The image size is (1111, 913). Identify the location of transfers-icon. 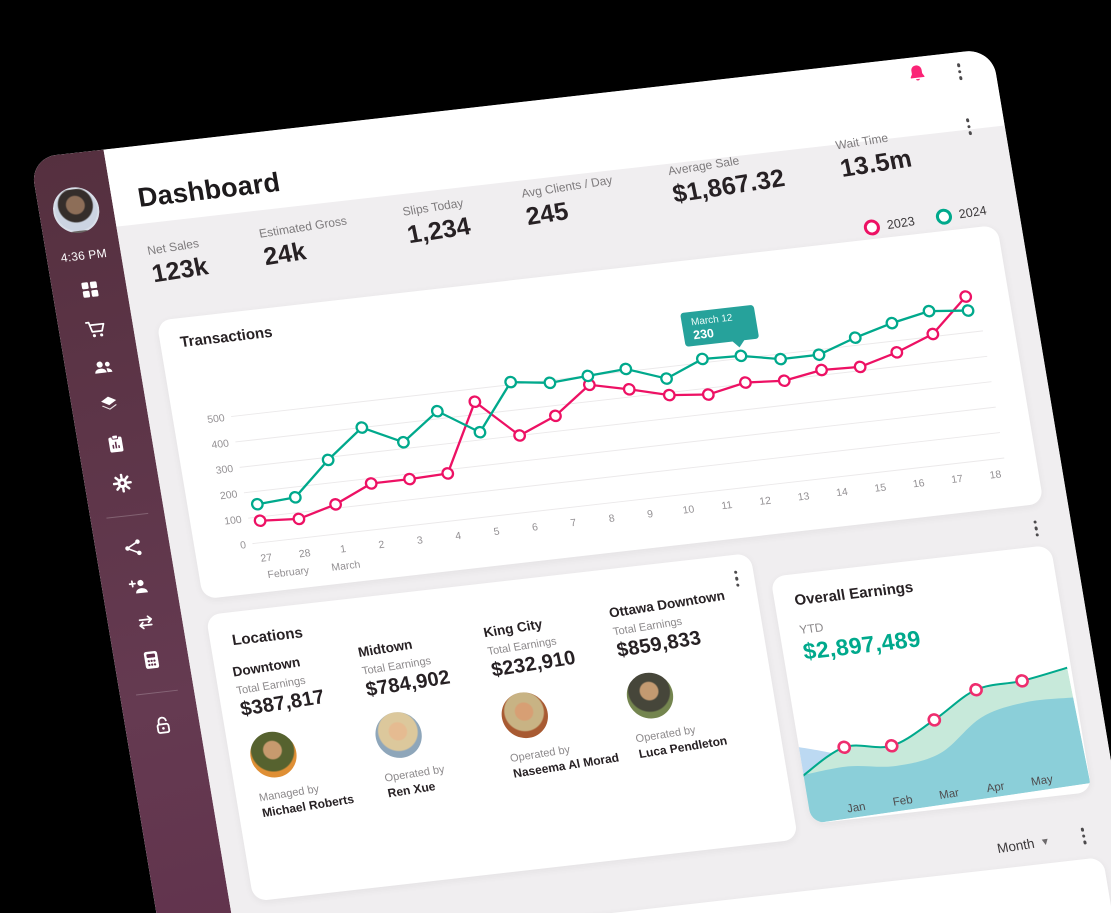
(145, 622).